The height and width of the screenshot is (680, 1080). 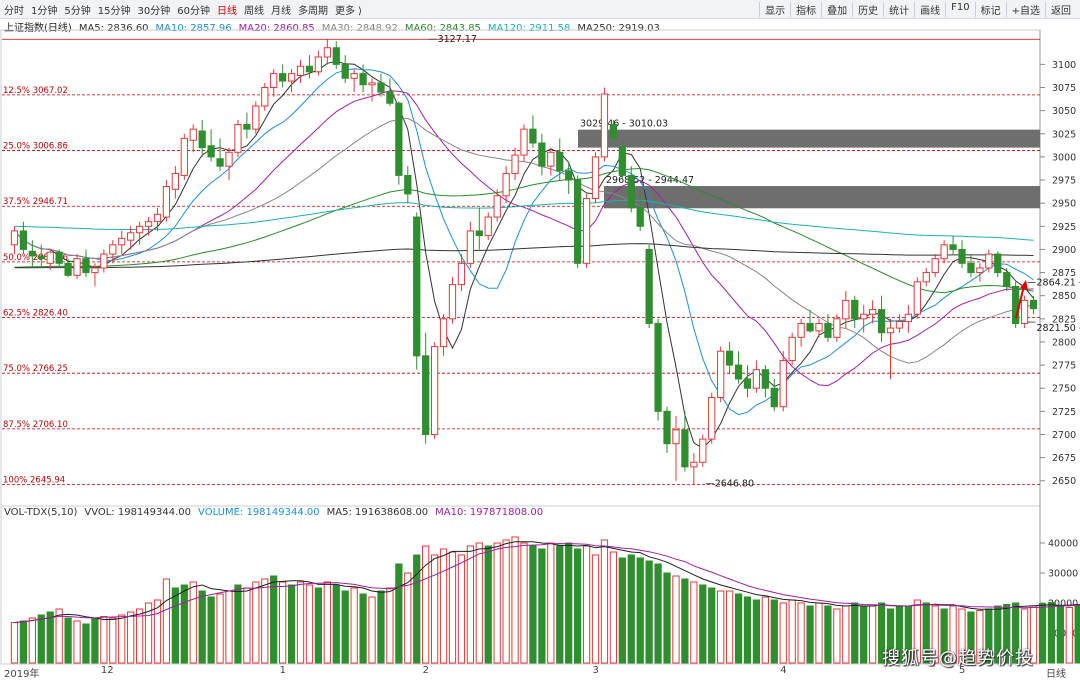 I want to click on fib-level-label: 100% 2645.94, so click(x=34, y=481).